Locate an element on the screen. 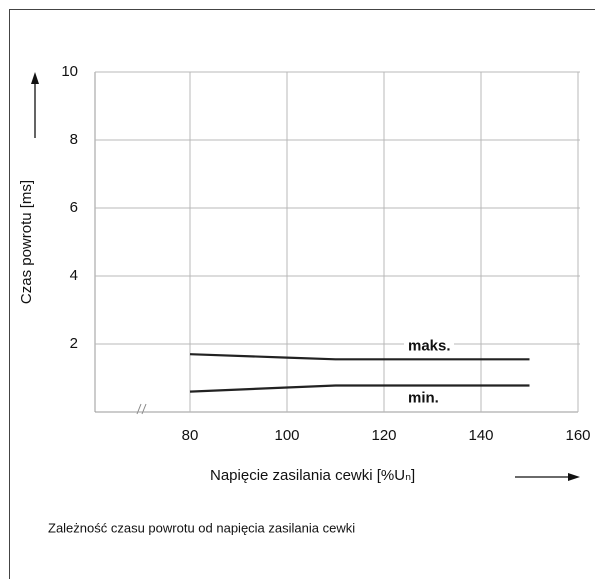  x-tick-label: 160 is located at coordinates (577, 435).